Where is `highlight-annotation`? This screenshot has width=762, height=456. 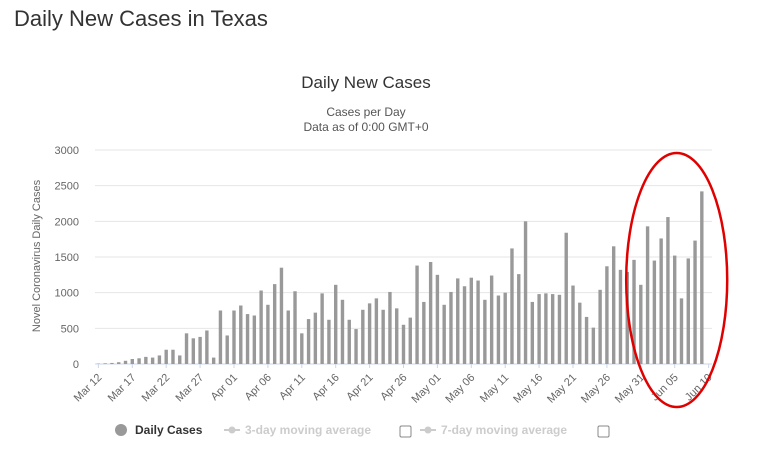 highlight-annotation is located at coordinates (676, 280).